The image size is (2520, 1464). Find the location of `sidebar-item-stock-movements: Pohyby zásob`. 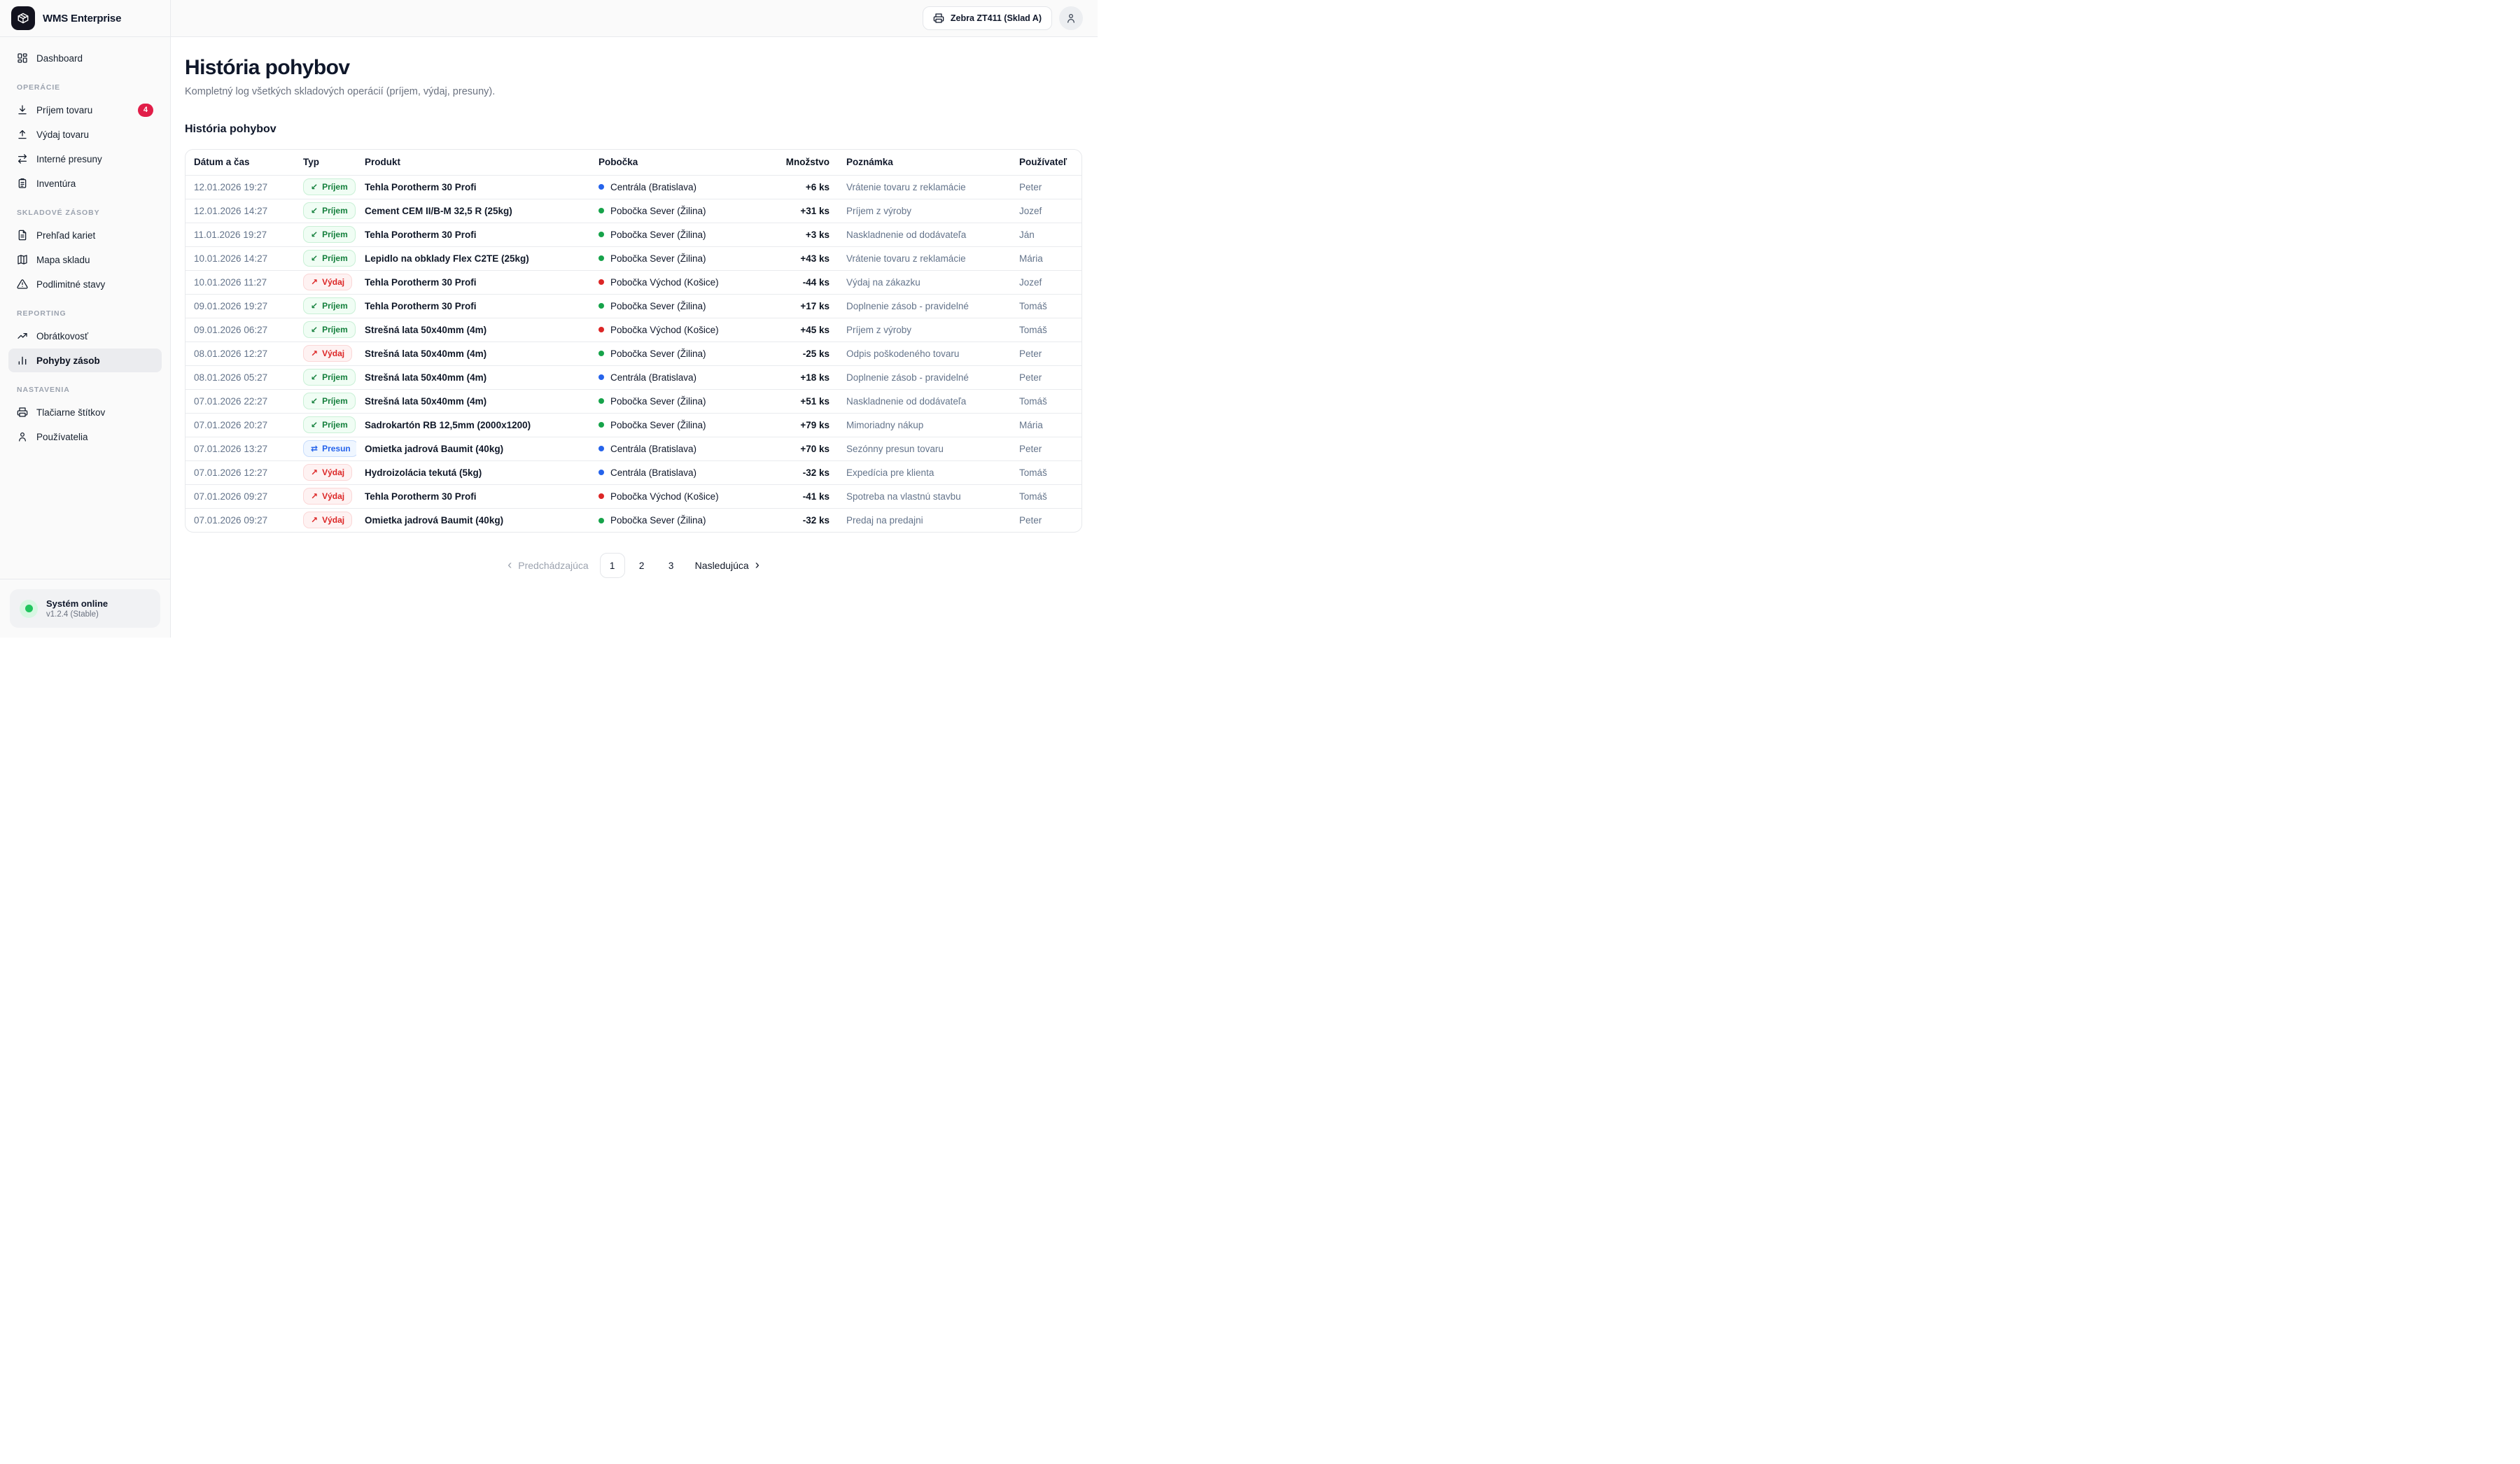

sidebar-item-stock-movements: Pohyby zásob is located at coordinates (85, 360).